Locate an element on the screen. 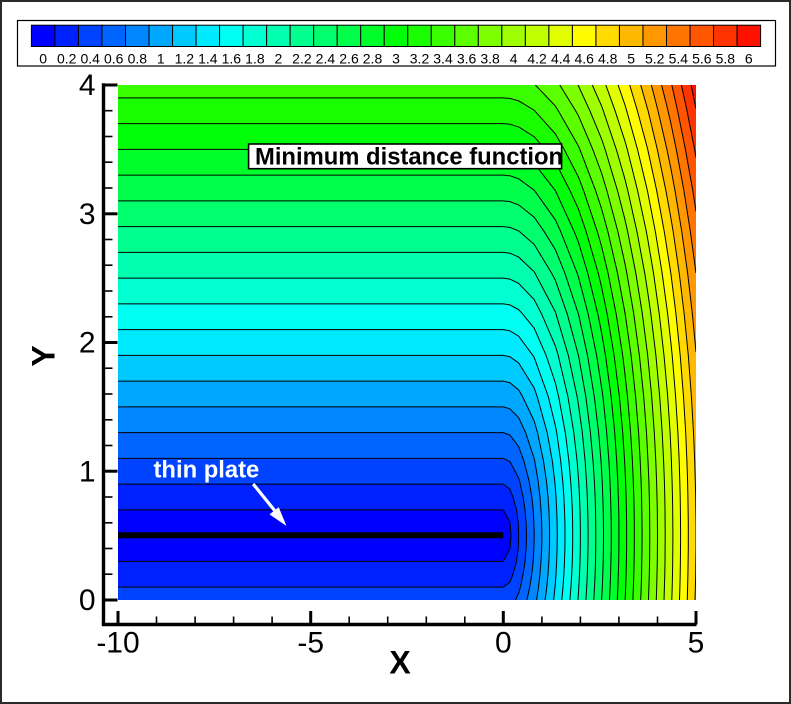 This screenshot has height=704, width=791. svg-text: 4.2 is located at coordinates (537, 59).